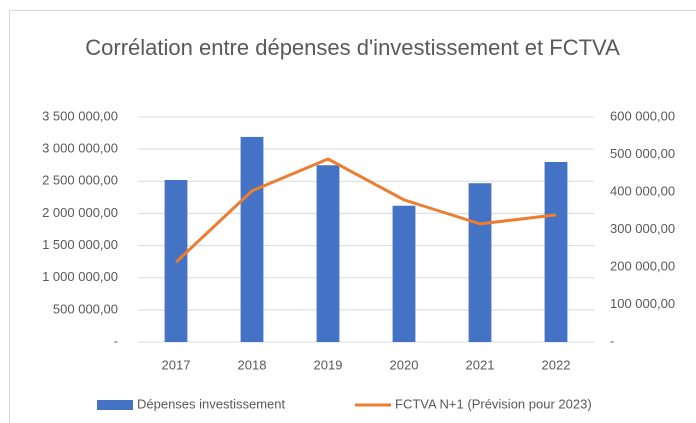  Describe the element at coordinates (80, 180) in the screenshot. I see `y-tick-label: 2 500 000,00` at that location.